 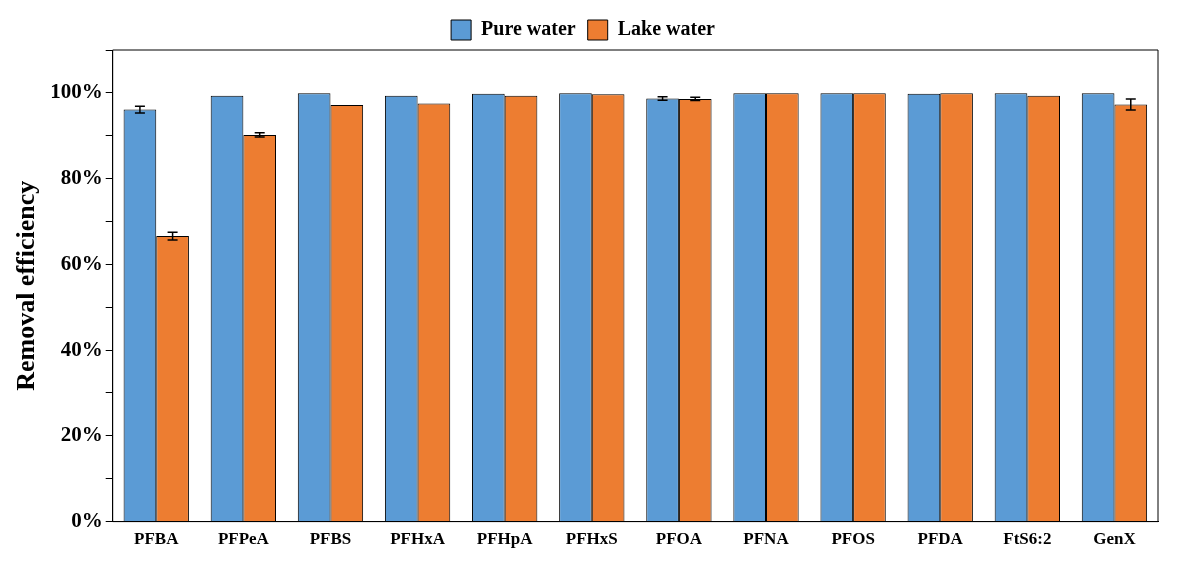 What do you see at coordinates (243, 539) in the screenshot?
I see `x-tick-label: PFPeA` at bounding box center [243, 539].